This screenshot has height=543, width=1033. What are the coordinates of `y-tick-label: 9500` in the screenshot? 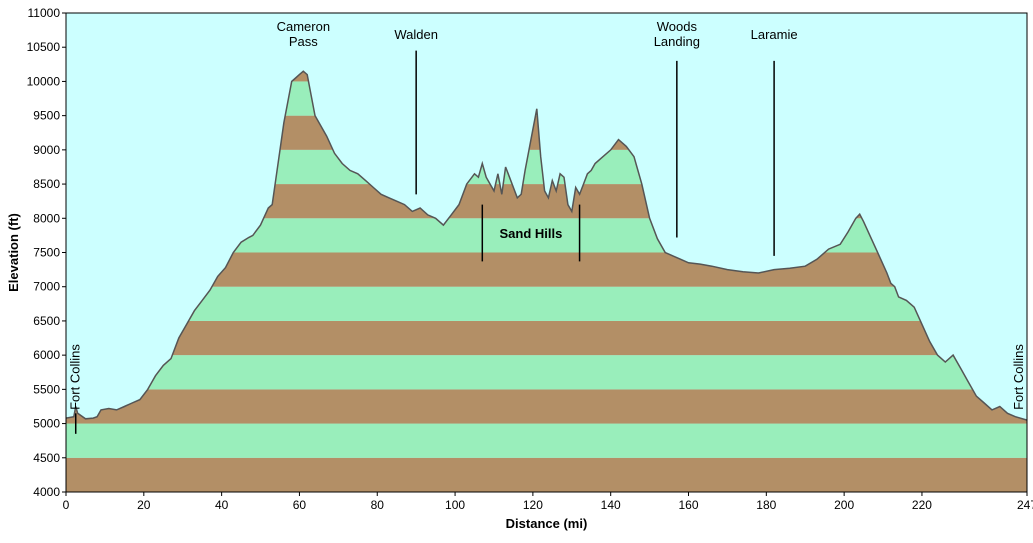 It's located at (46, 116).